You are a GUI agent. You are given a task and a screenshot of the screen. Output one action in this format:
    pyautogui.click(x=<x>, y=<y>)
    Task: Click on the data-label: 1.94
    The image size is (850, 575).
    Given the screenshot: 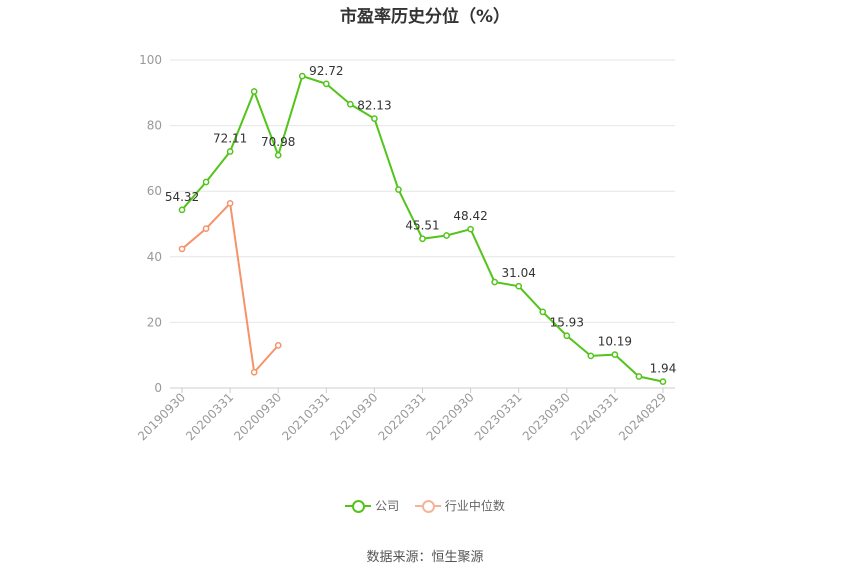 What is the action you would take?
    pyautogui.click(x=663, y=369)
    